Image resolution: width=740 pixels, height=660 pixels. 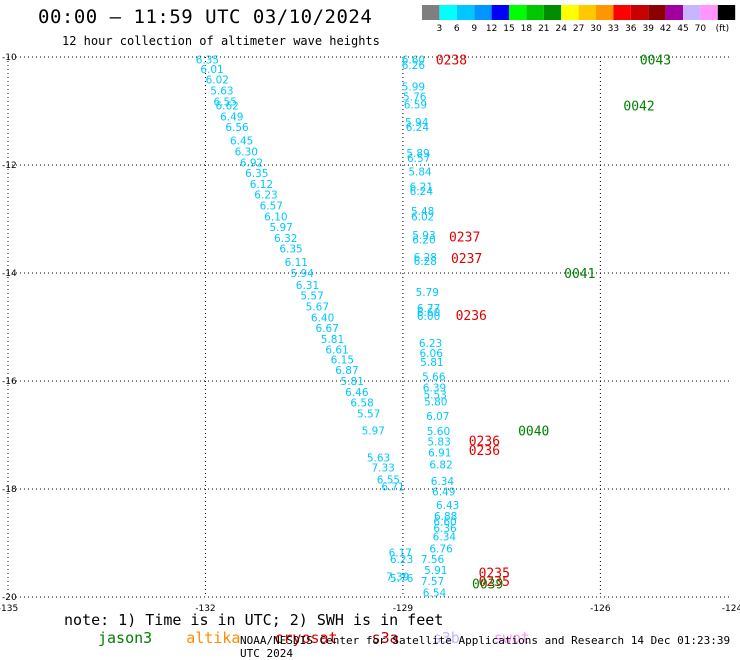 I want to click on wave-height-value: 6.31, so click(x=307, y=286).